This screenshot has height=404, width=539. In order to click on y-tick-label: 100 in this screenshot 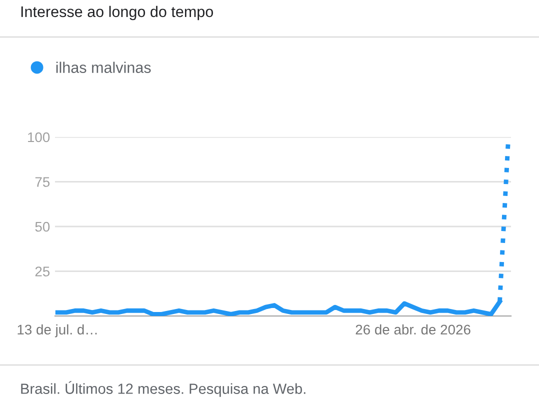, I will do `click(39, 137)`.